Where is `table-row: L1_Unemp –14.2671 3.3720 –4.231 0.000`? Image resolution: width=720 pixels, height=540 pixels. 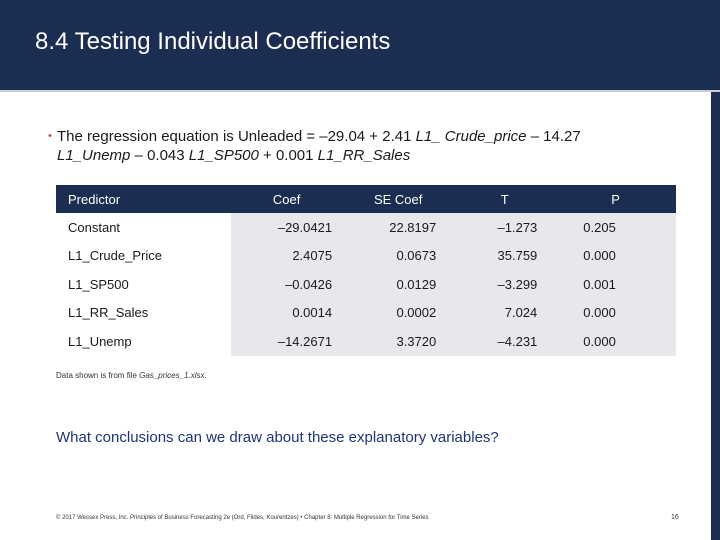
table-row: L1_Unemp –14.2671 3.3720 –4.231 0.000 is located at coordinates (366, 341).